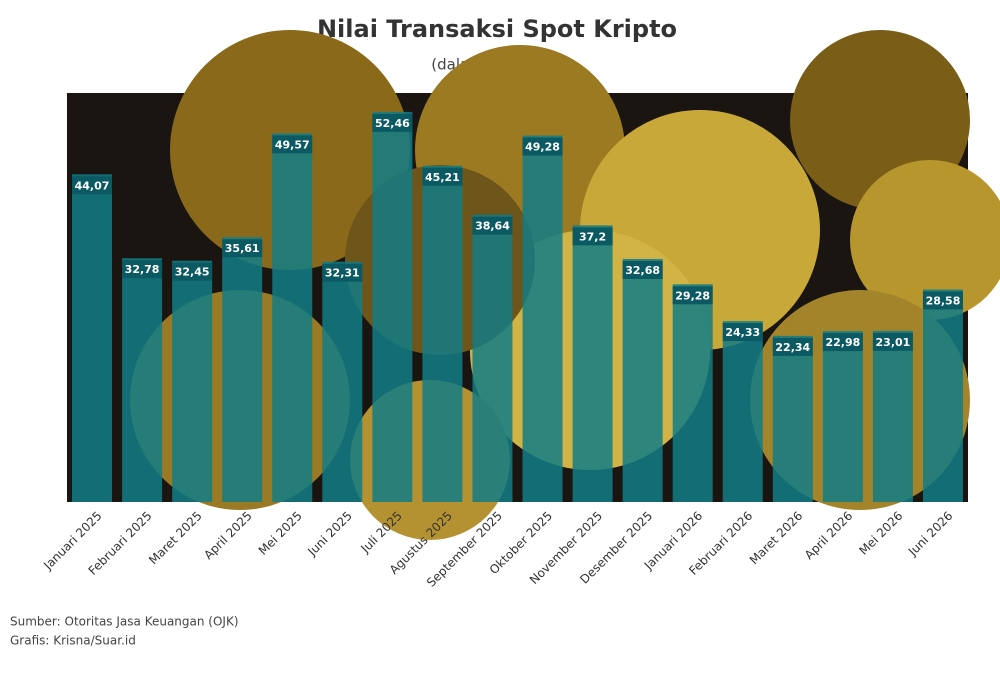 The width and height of the screenshot is (1000, 673). What do you see at coordinates (880, 533) in the screenshot?
I see `x-tick-label: Mei 2026` at bounding box center [880, 533].